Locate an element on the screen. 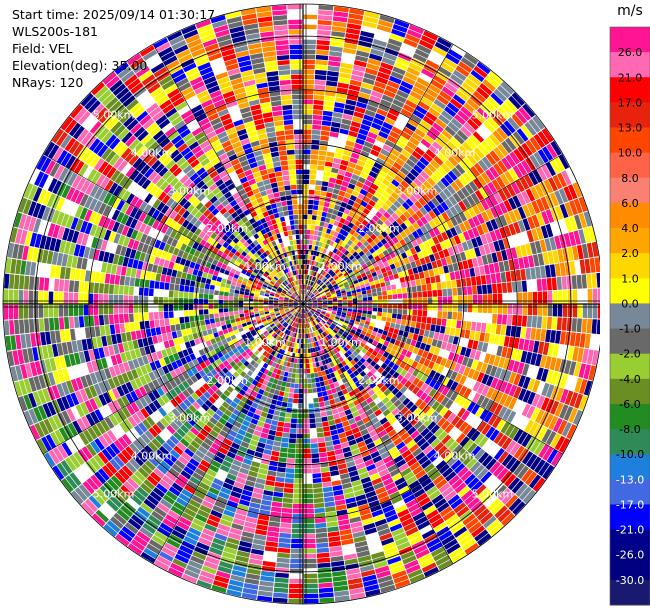  instrument-label: WLS200s-181 is located at coordinates (55, 31).